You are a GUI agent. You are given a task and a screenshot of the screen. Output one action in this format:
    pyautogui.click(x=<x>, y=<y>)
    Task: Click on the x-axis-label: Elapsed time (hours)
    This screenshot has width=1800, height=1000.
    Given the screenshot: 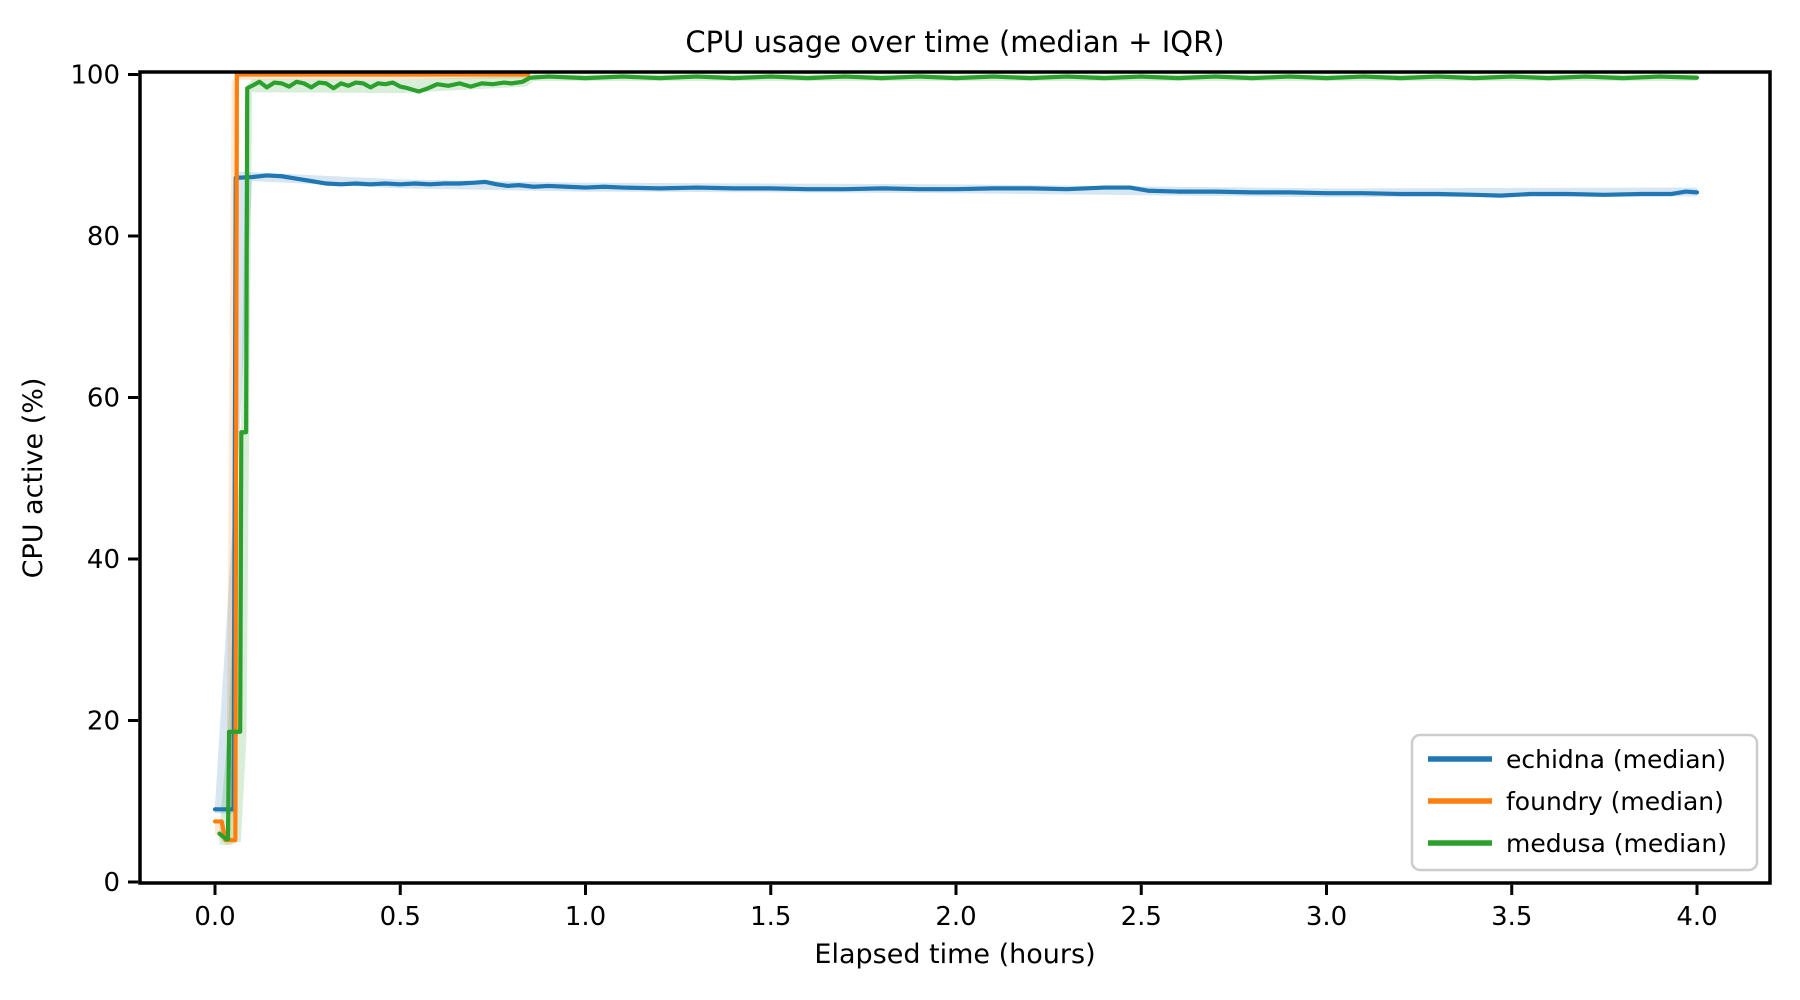 What is the action you would take?
    pyautogui.click(x=954, y=954)
    